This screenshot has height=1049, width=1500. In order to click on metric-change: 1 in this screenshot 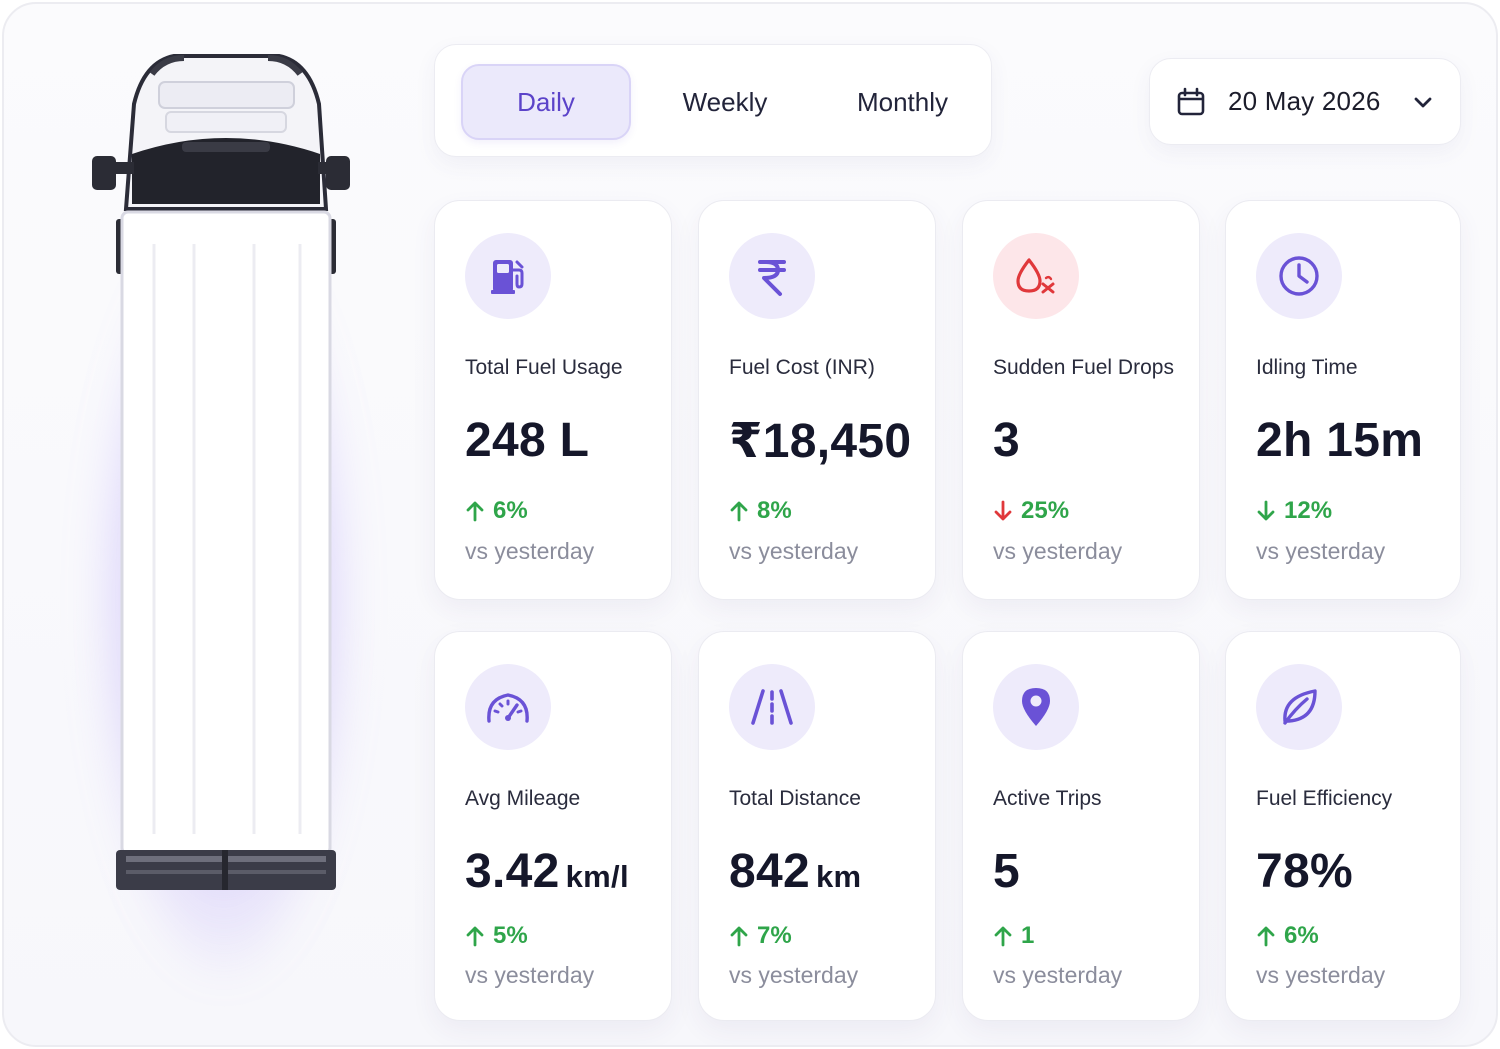, I will do `click(1013, 936)`.